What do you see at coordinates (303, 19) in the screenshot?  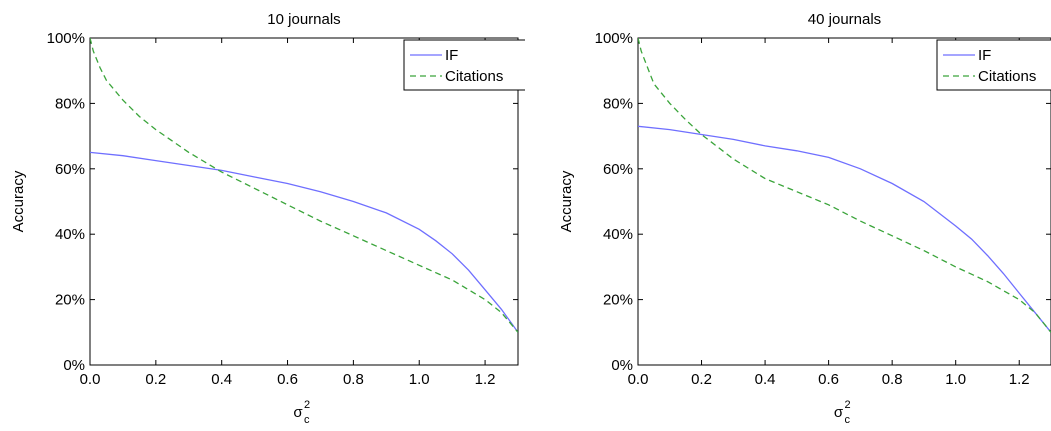 I see `chart-title: 10 journals` at bounding box center [303, 19].